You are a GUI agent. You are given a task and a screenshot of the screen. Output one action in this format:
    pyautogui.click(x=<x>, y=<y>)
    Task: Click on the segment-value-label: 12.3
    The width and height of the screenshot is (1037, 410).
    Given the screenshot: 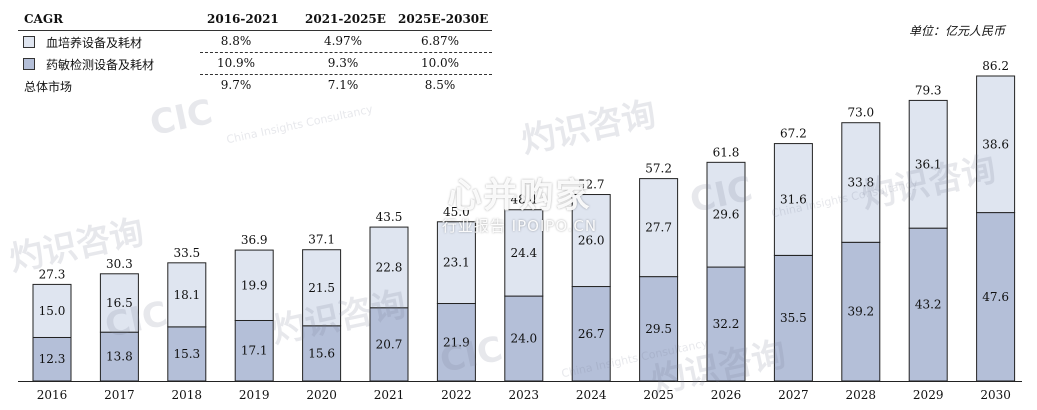 What is the action you would take?
    pyautogui.click(x=52, y=359)
    